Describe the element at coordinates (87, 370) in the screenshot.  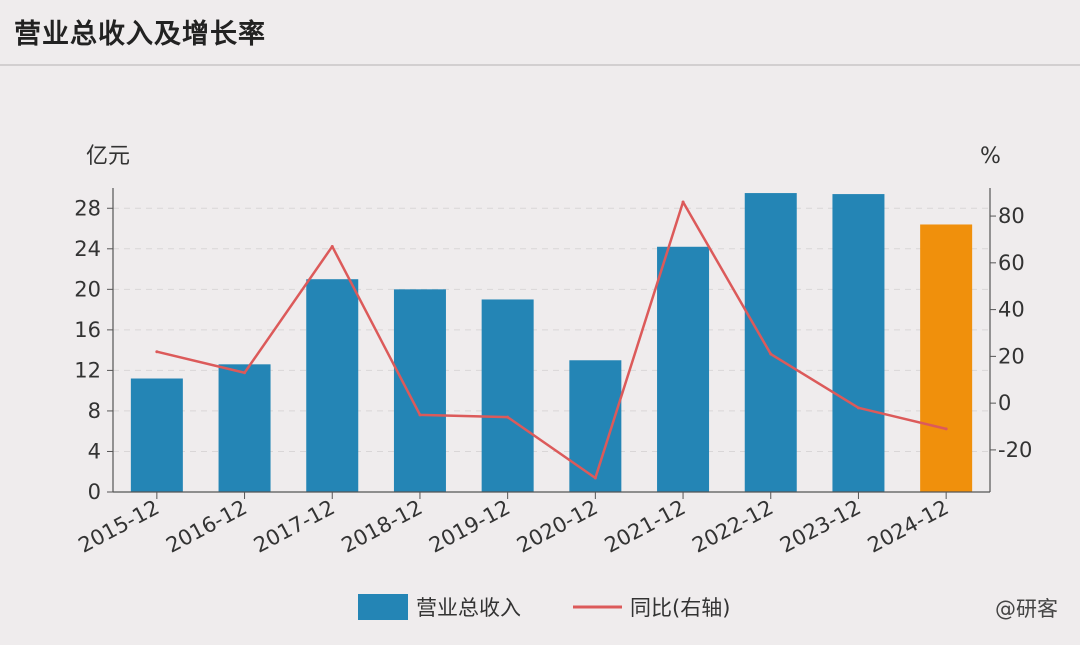
I see `left-tick-label: 12` at that location.